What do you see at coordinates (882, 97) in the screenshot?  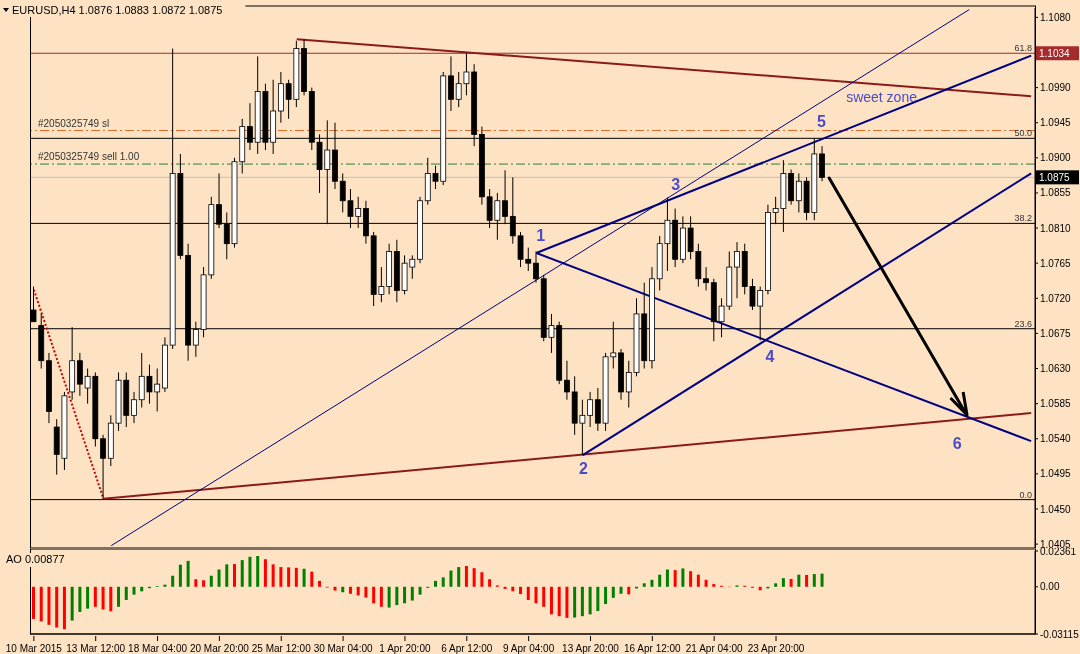 I see `annotation: sweet zone` at bounding box center [882, 97].